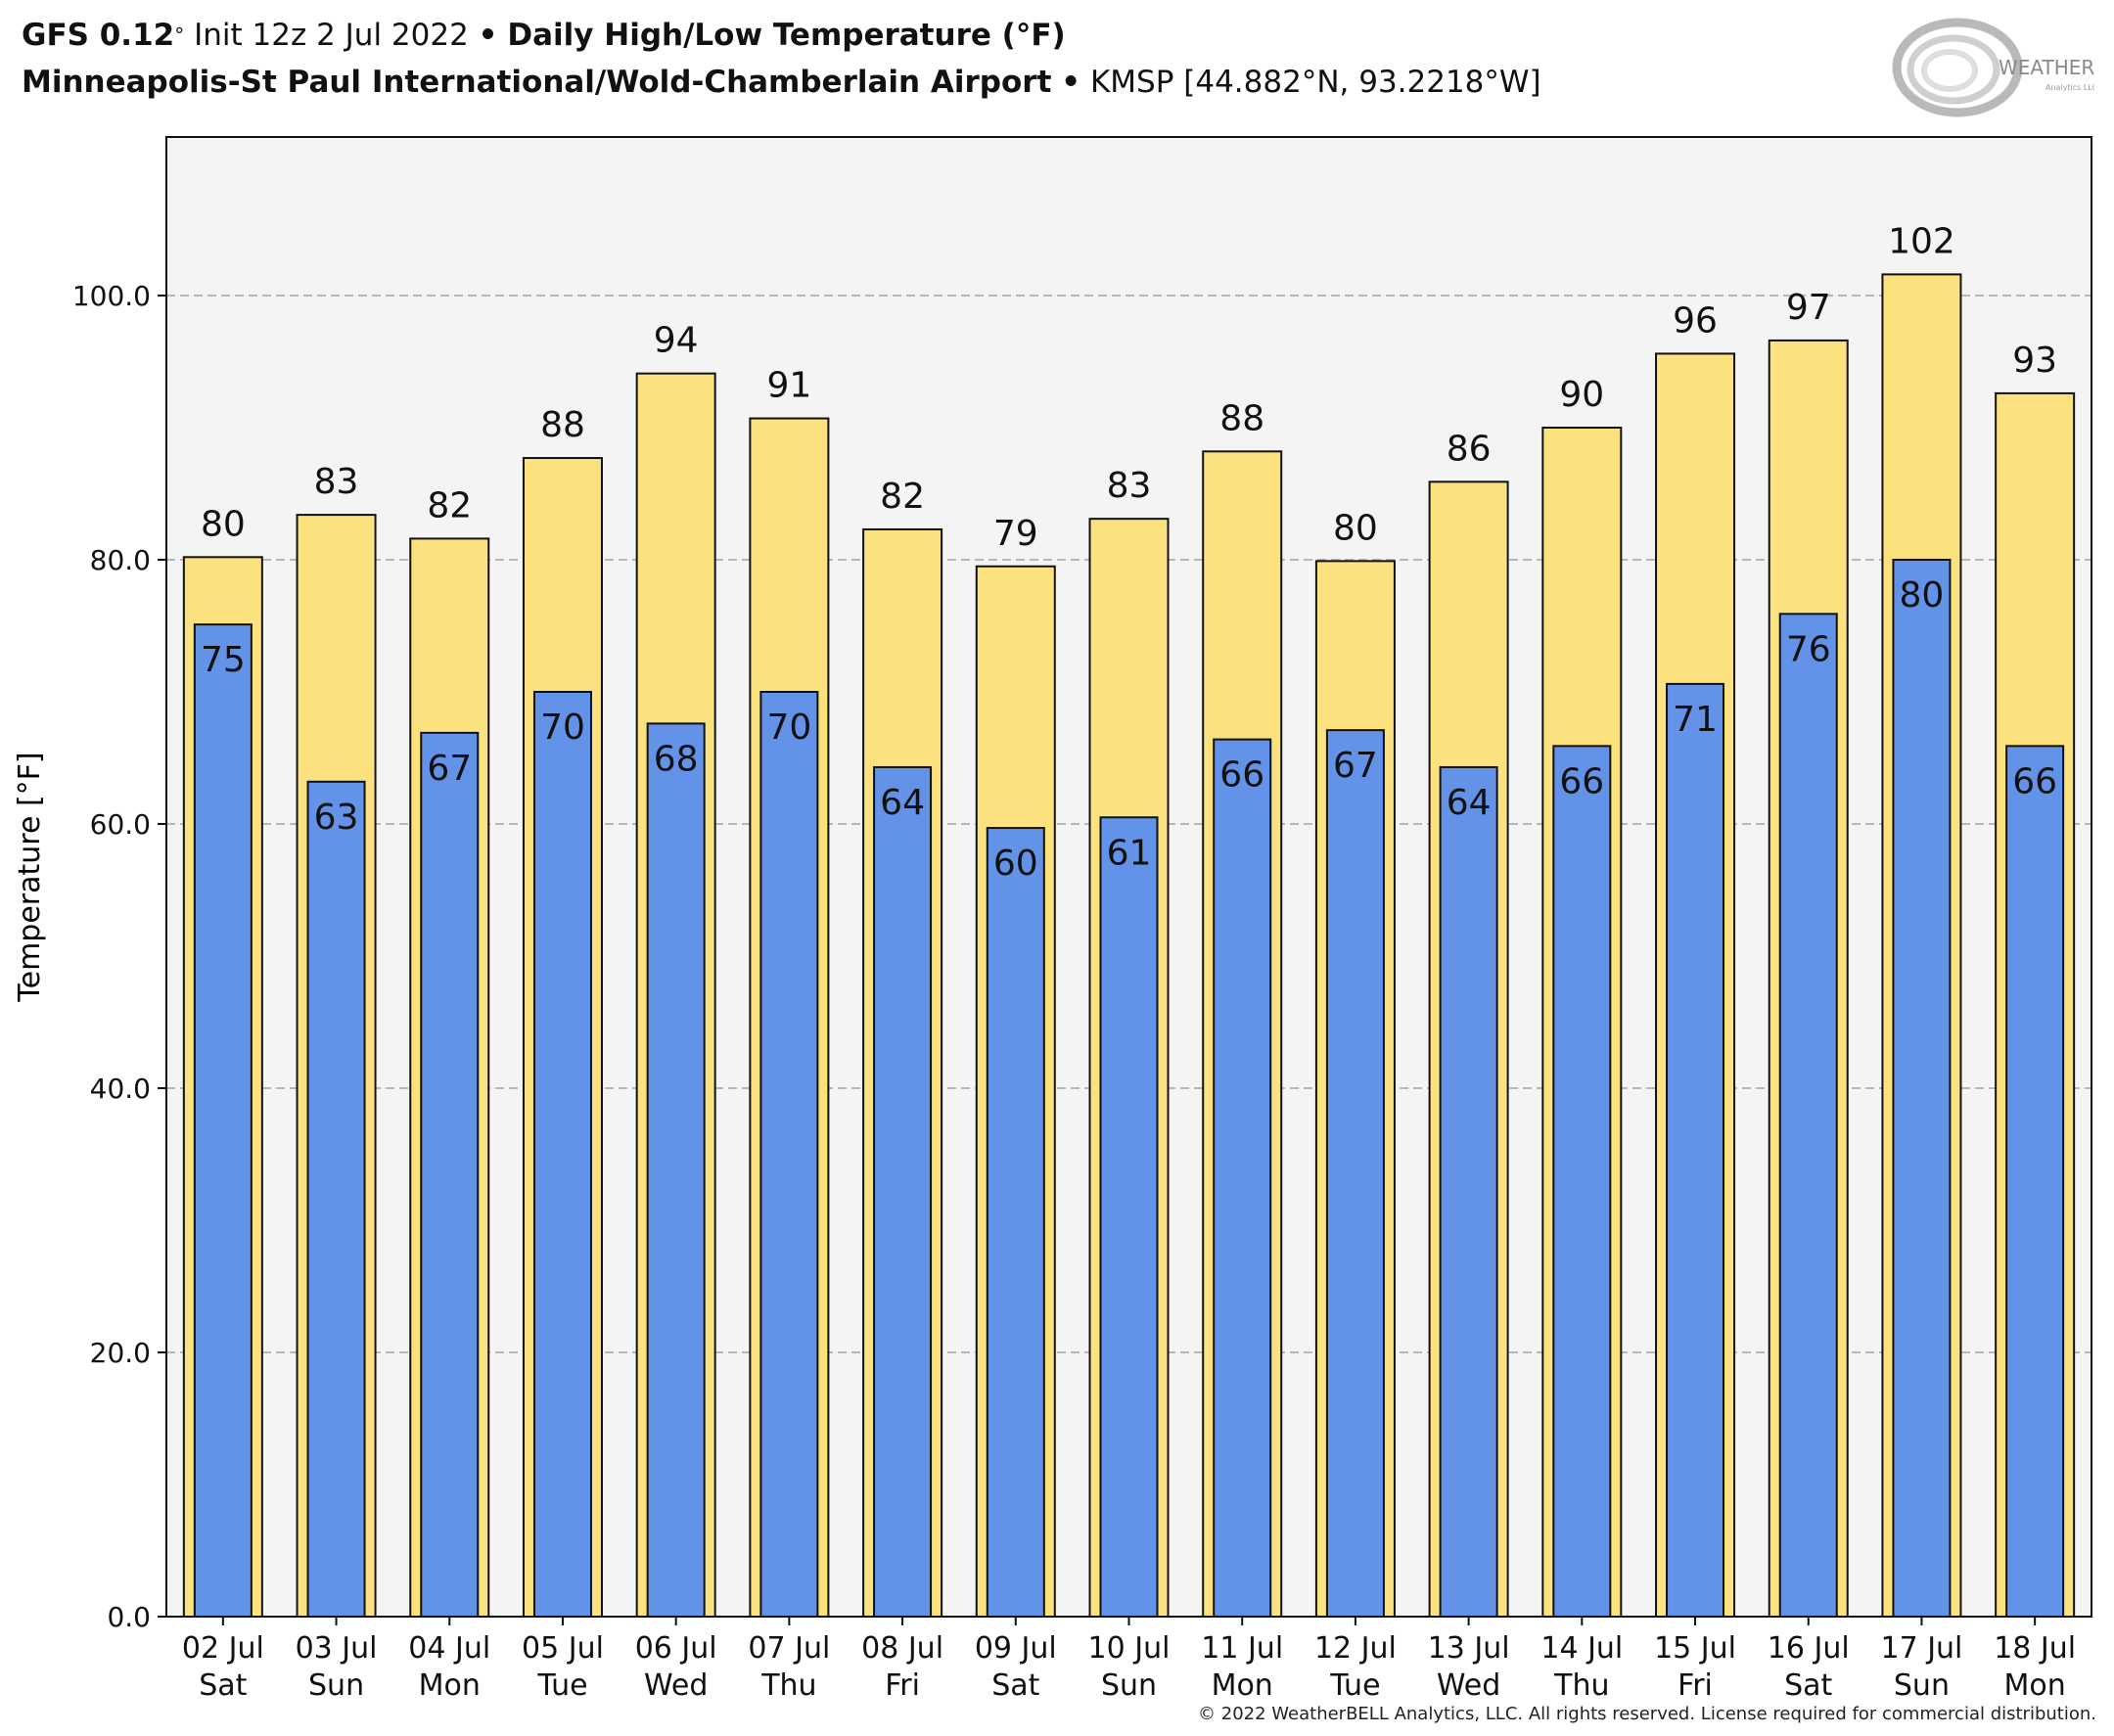 The height and width of the screenshot is (1736, 2114). What do you see at coordinates (789, 1648) in the screenshot?
I see `x-tick-label-date: 07 Jul` at bounding box center [789, 1648].